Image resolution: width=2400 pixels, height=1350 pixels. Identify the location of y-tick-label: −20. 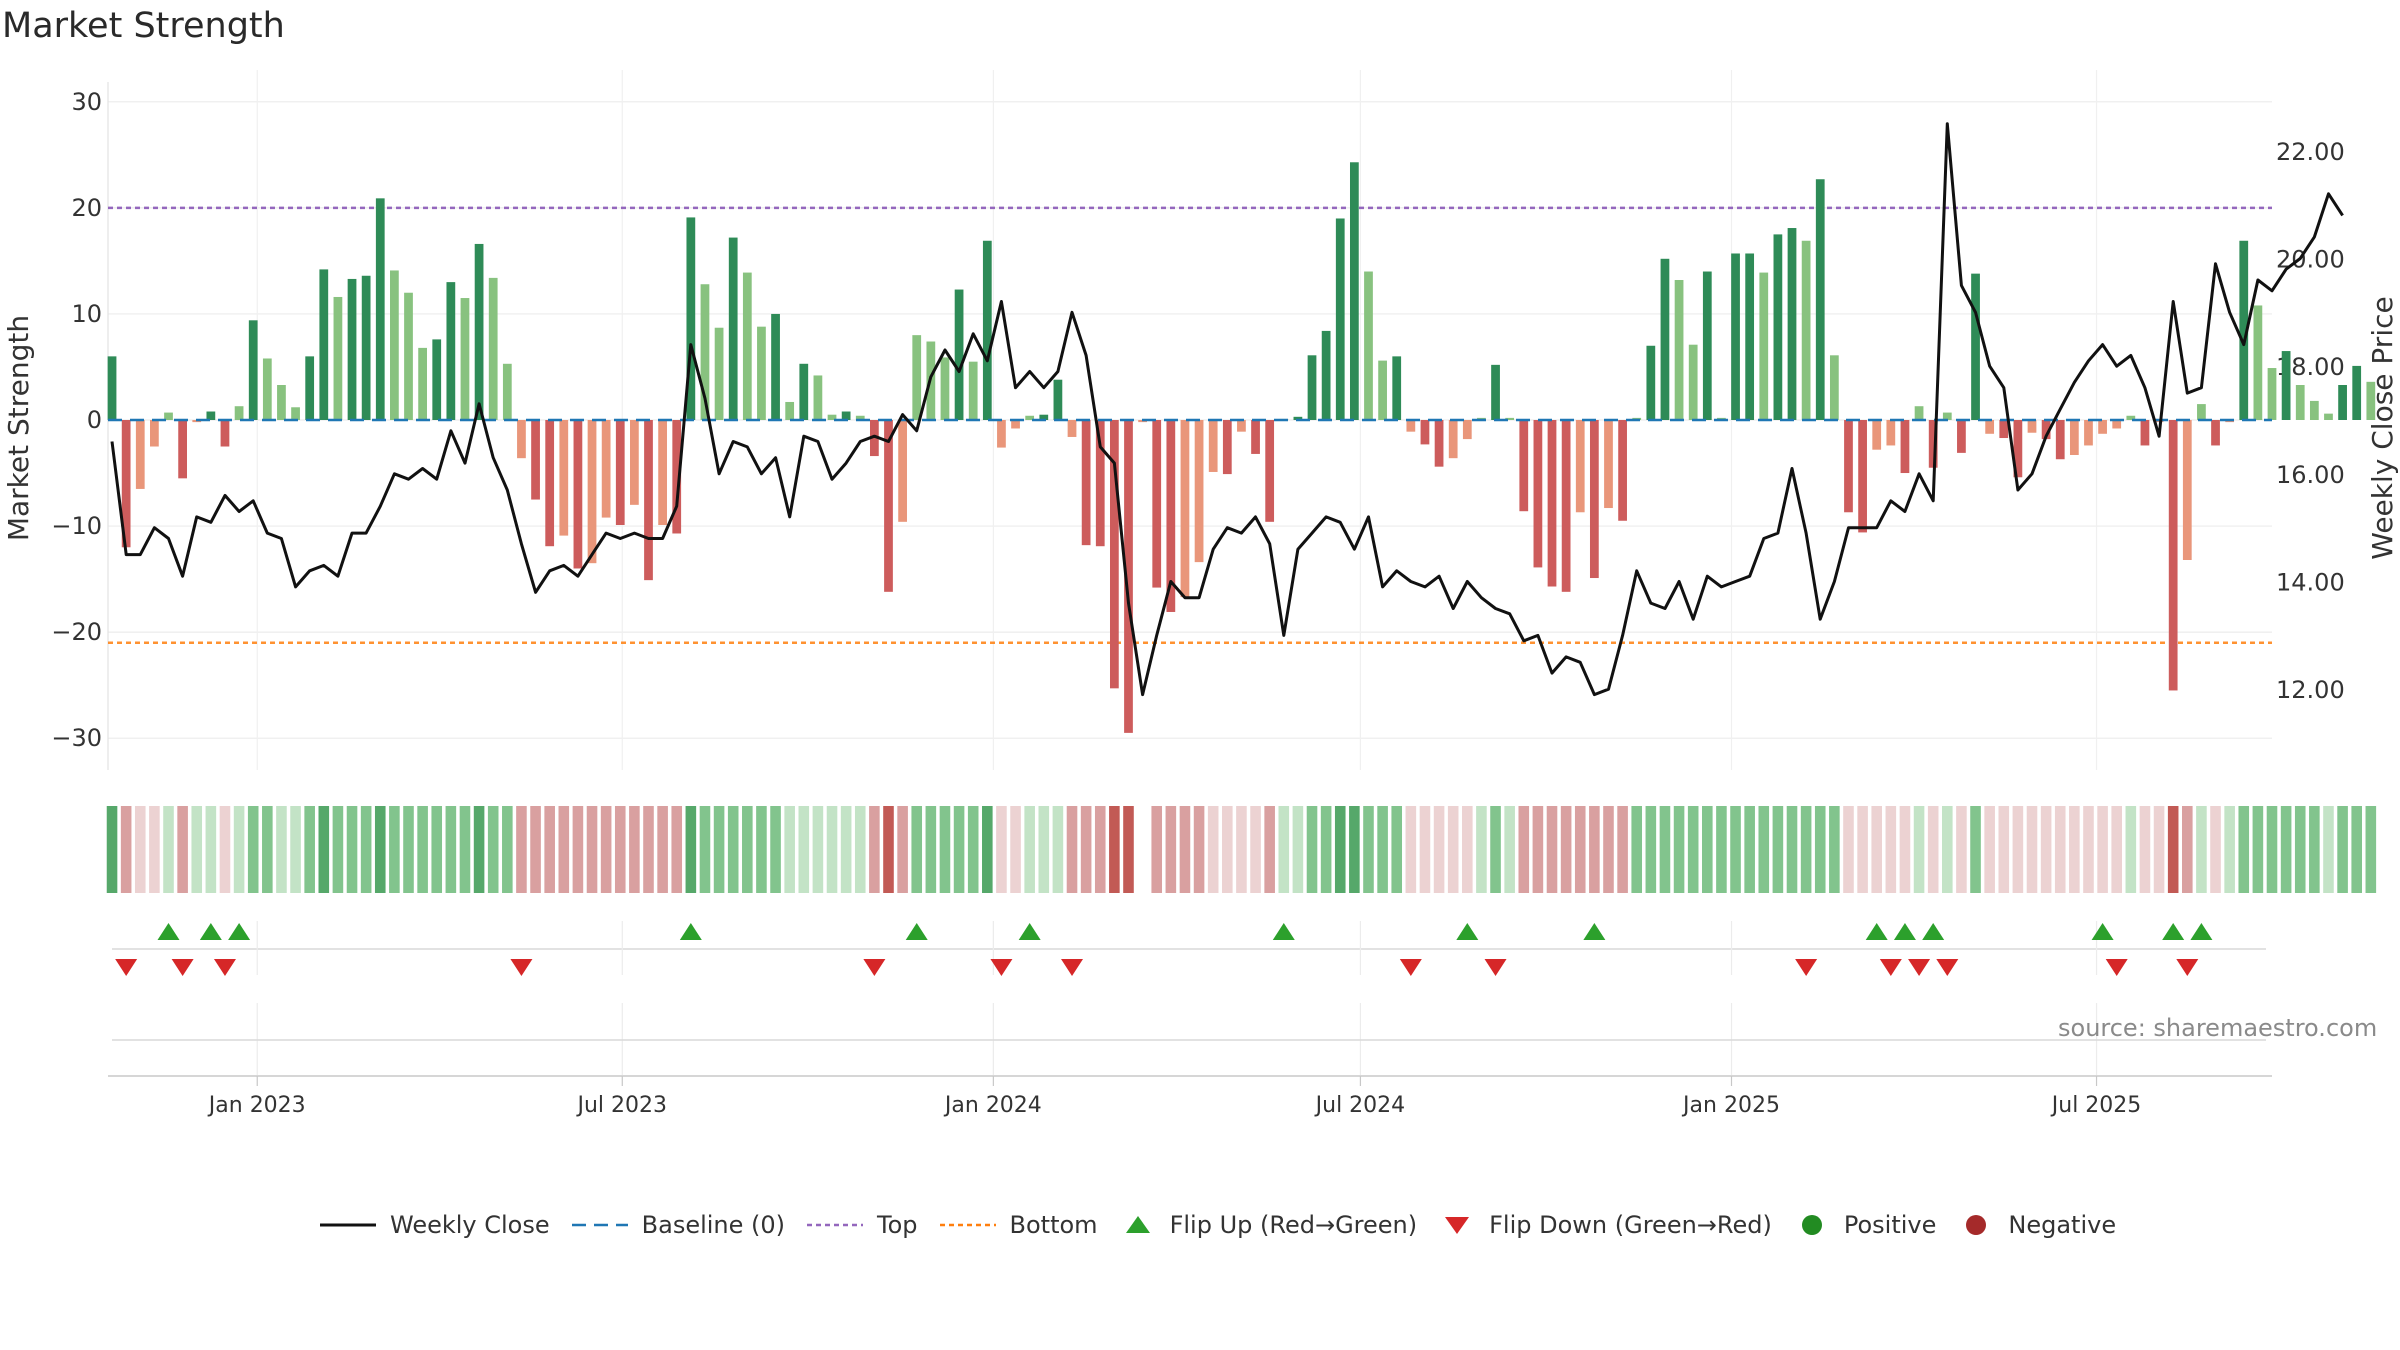
(76, 632).